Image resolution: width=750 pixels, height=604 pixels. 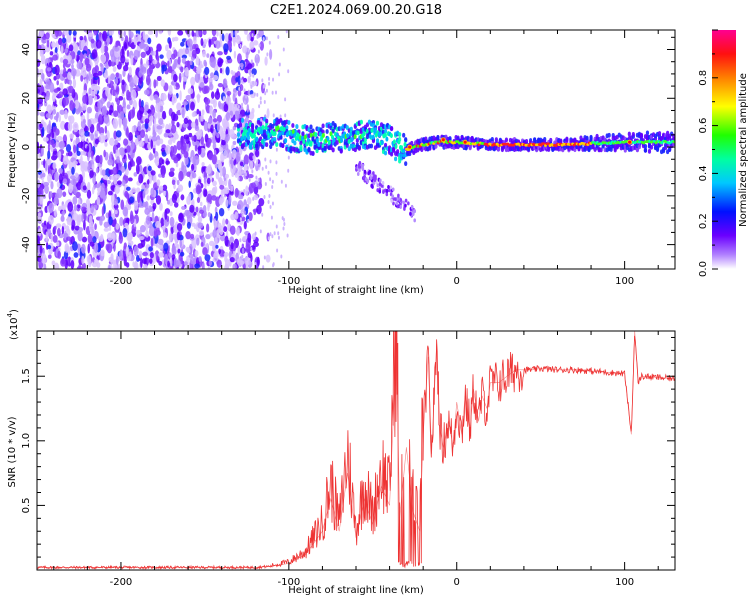 I want to click on svg-text: (x104), so click(x=13, y=324).